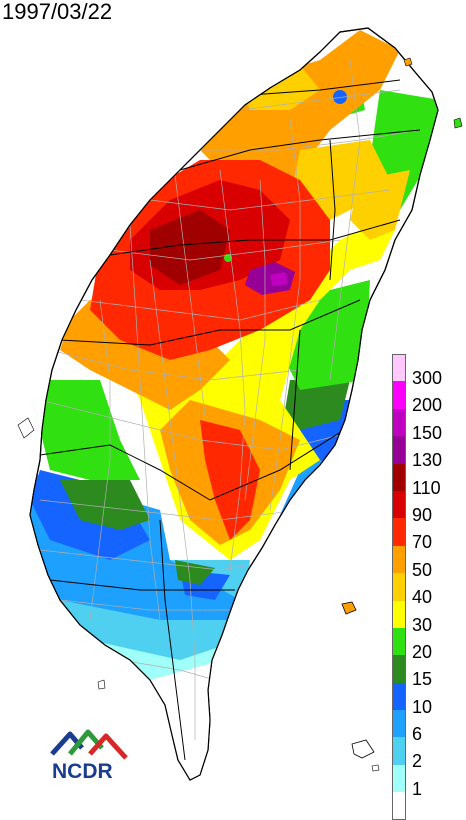  I want to click on legend-row: 90, so click(428, 507).